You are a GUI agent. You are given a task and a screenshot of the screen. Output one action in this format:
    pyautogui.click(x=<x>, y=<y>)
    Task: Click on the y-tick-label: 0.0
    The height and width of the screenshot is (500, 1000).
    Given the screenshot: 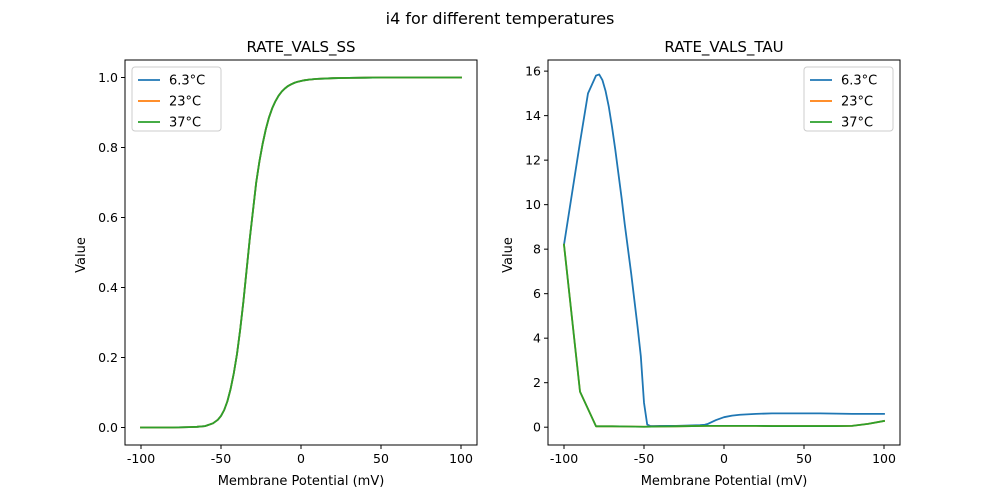 What is the action you would take?
    pyautogui.click(x=108, y=427)
    